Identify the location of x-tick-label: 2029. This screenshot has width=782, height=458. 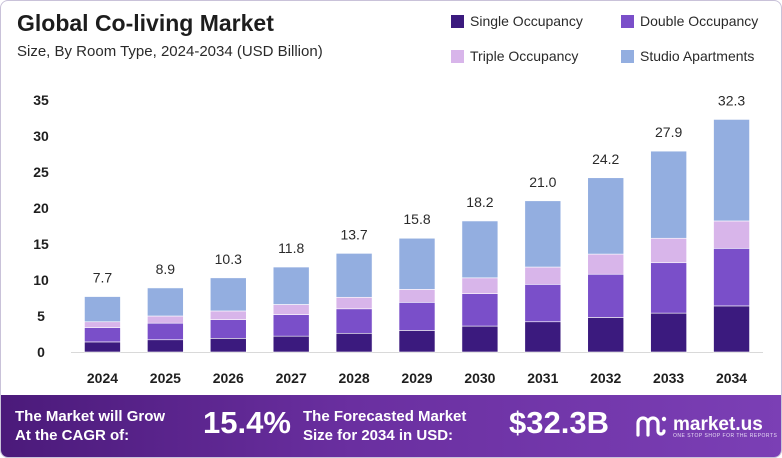
(416, 378).